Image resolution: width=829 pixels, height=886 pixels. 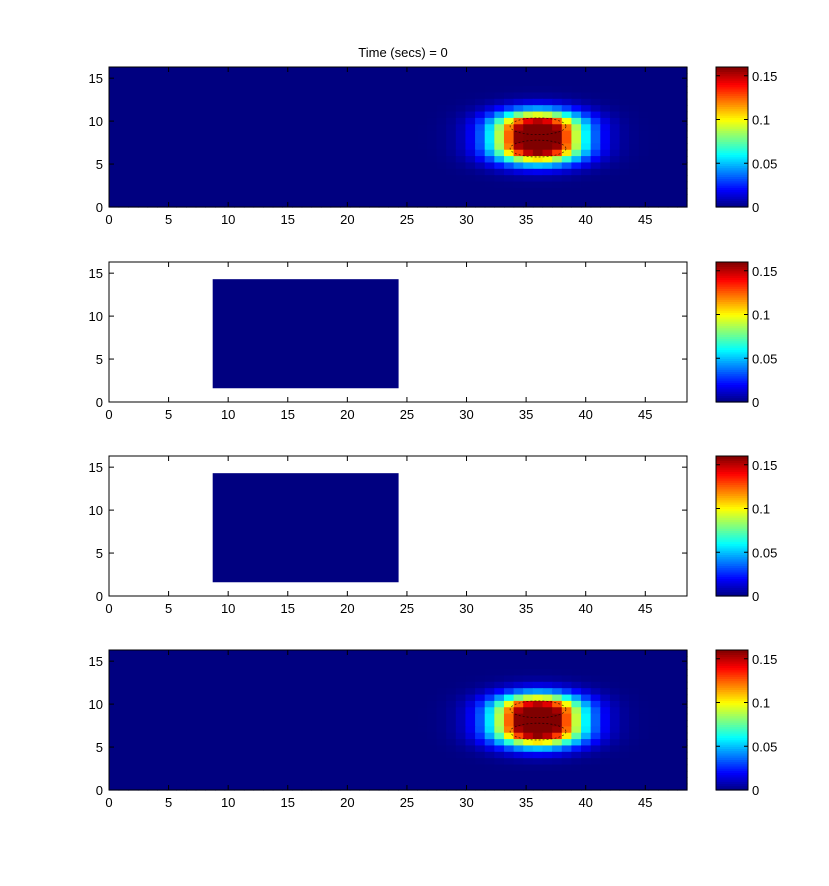 I want to click on x-tick-label: 5, so click(x=168, y=802).